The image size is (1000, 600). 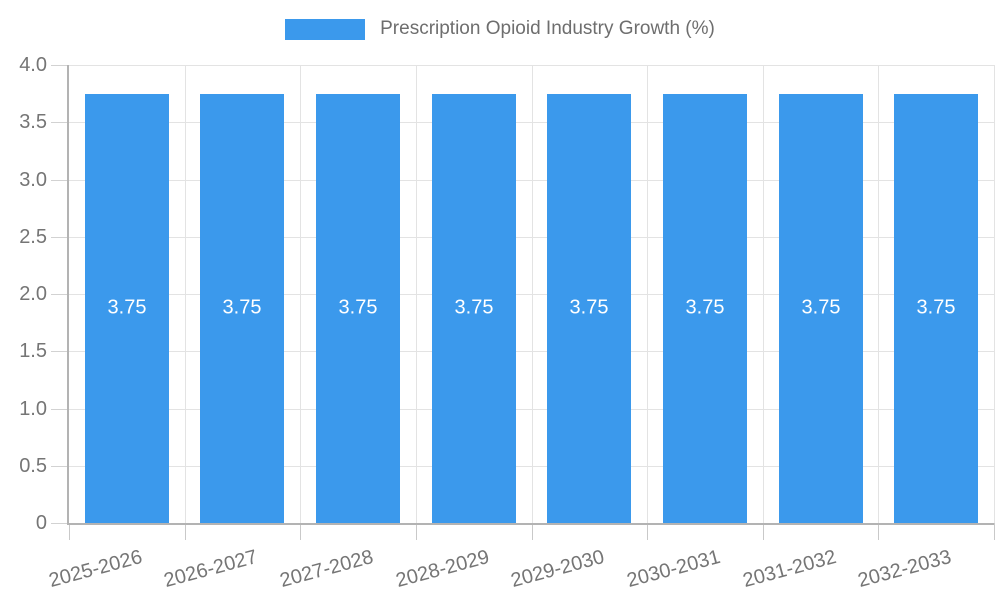 What do you see at coordinates (530, 524) in the screenshot?
I see `x-axis-line` at bounding box center [530, 524].